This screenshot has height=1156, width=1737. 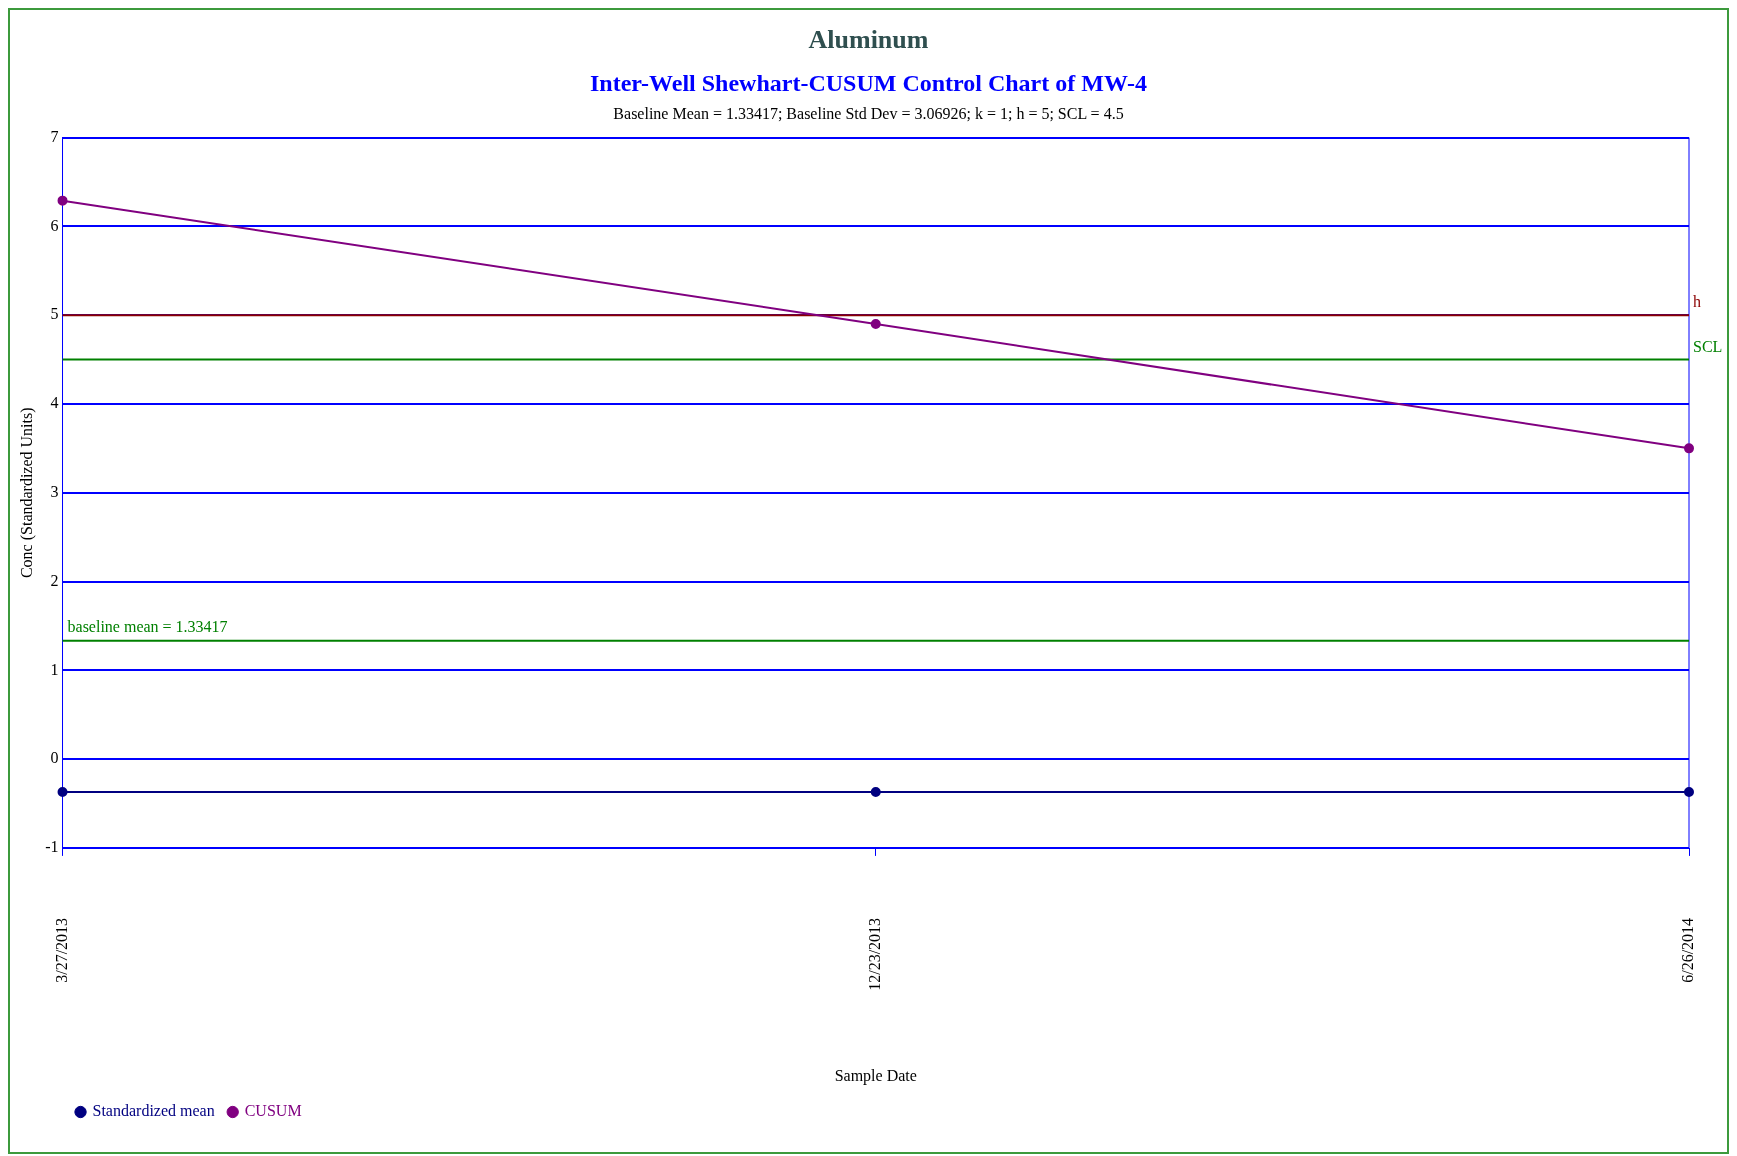 I want to click on x-tick-label: 12/23/2013, so click(x=874, y=954).